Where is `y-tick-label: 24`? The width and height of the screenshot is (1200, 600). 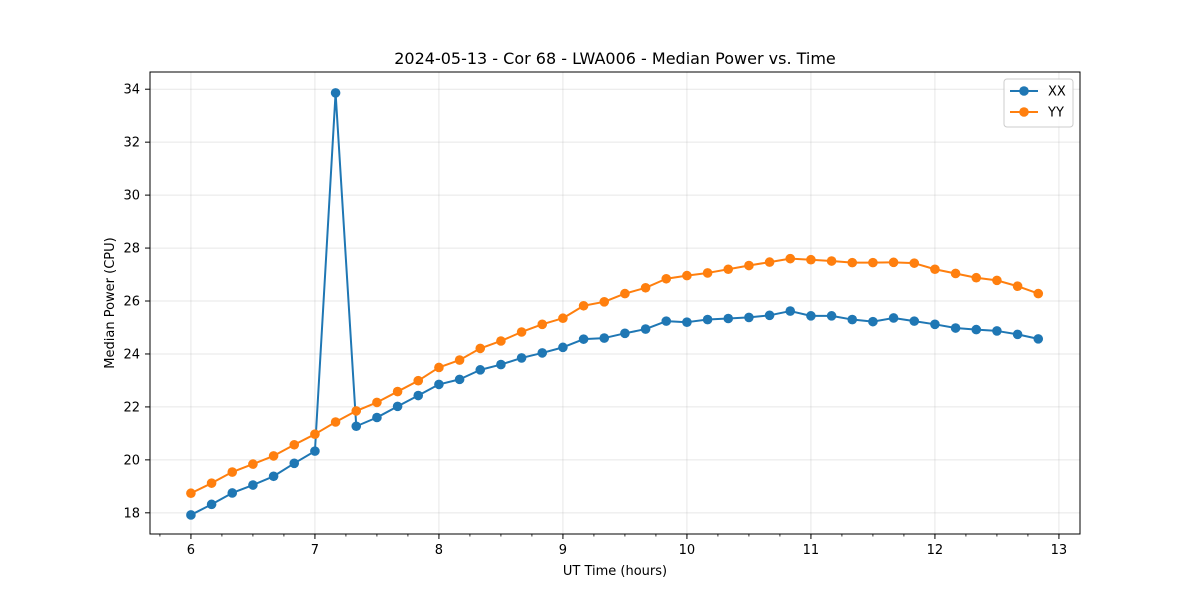
y-tick-label: 24 is located at coordinates (131, 354).